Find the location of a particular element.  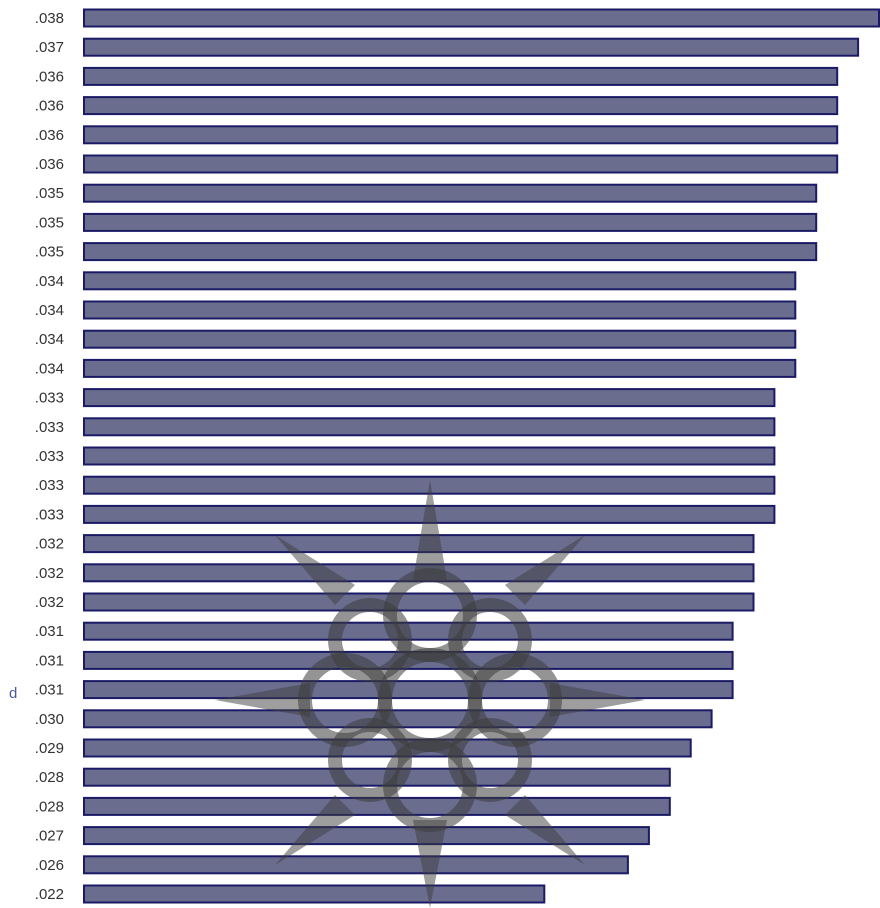

y-tick-label: .037 is located at coordinates (49, 47).